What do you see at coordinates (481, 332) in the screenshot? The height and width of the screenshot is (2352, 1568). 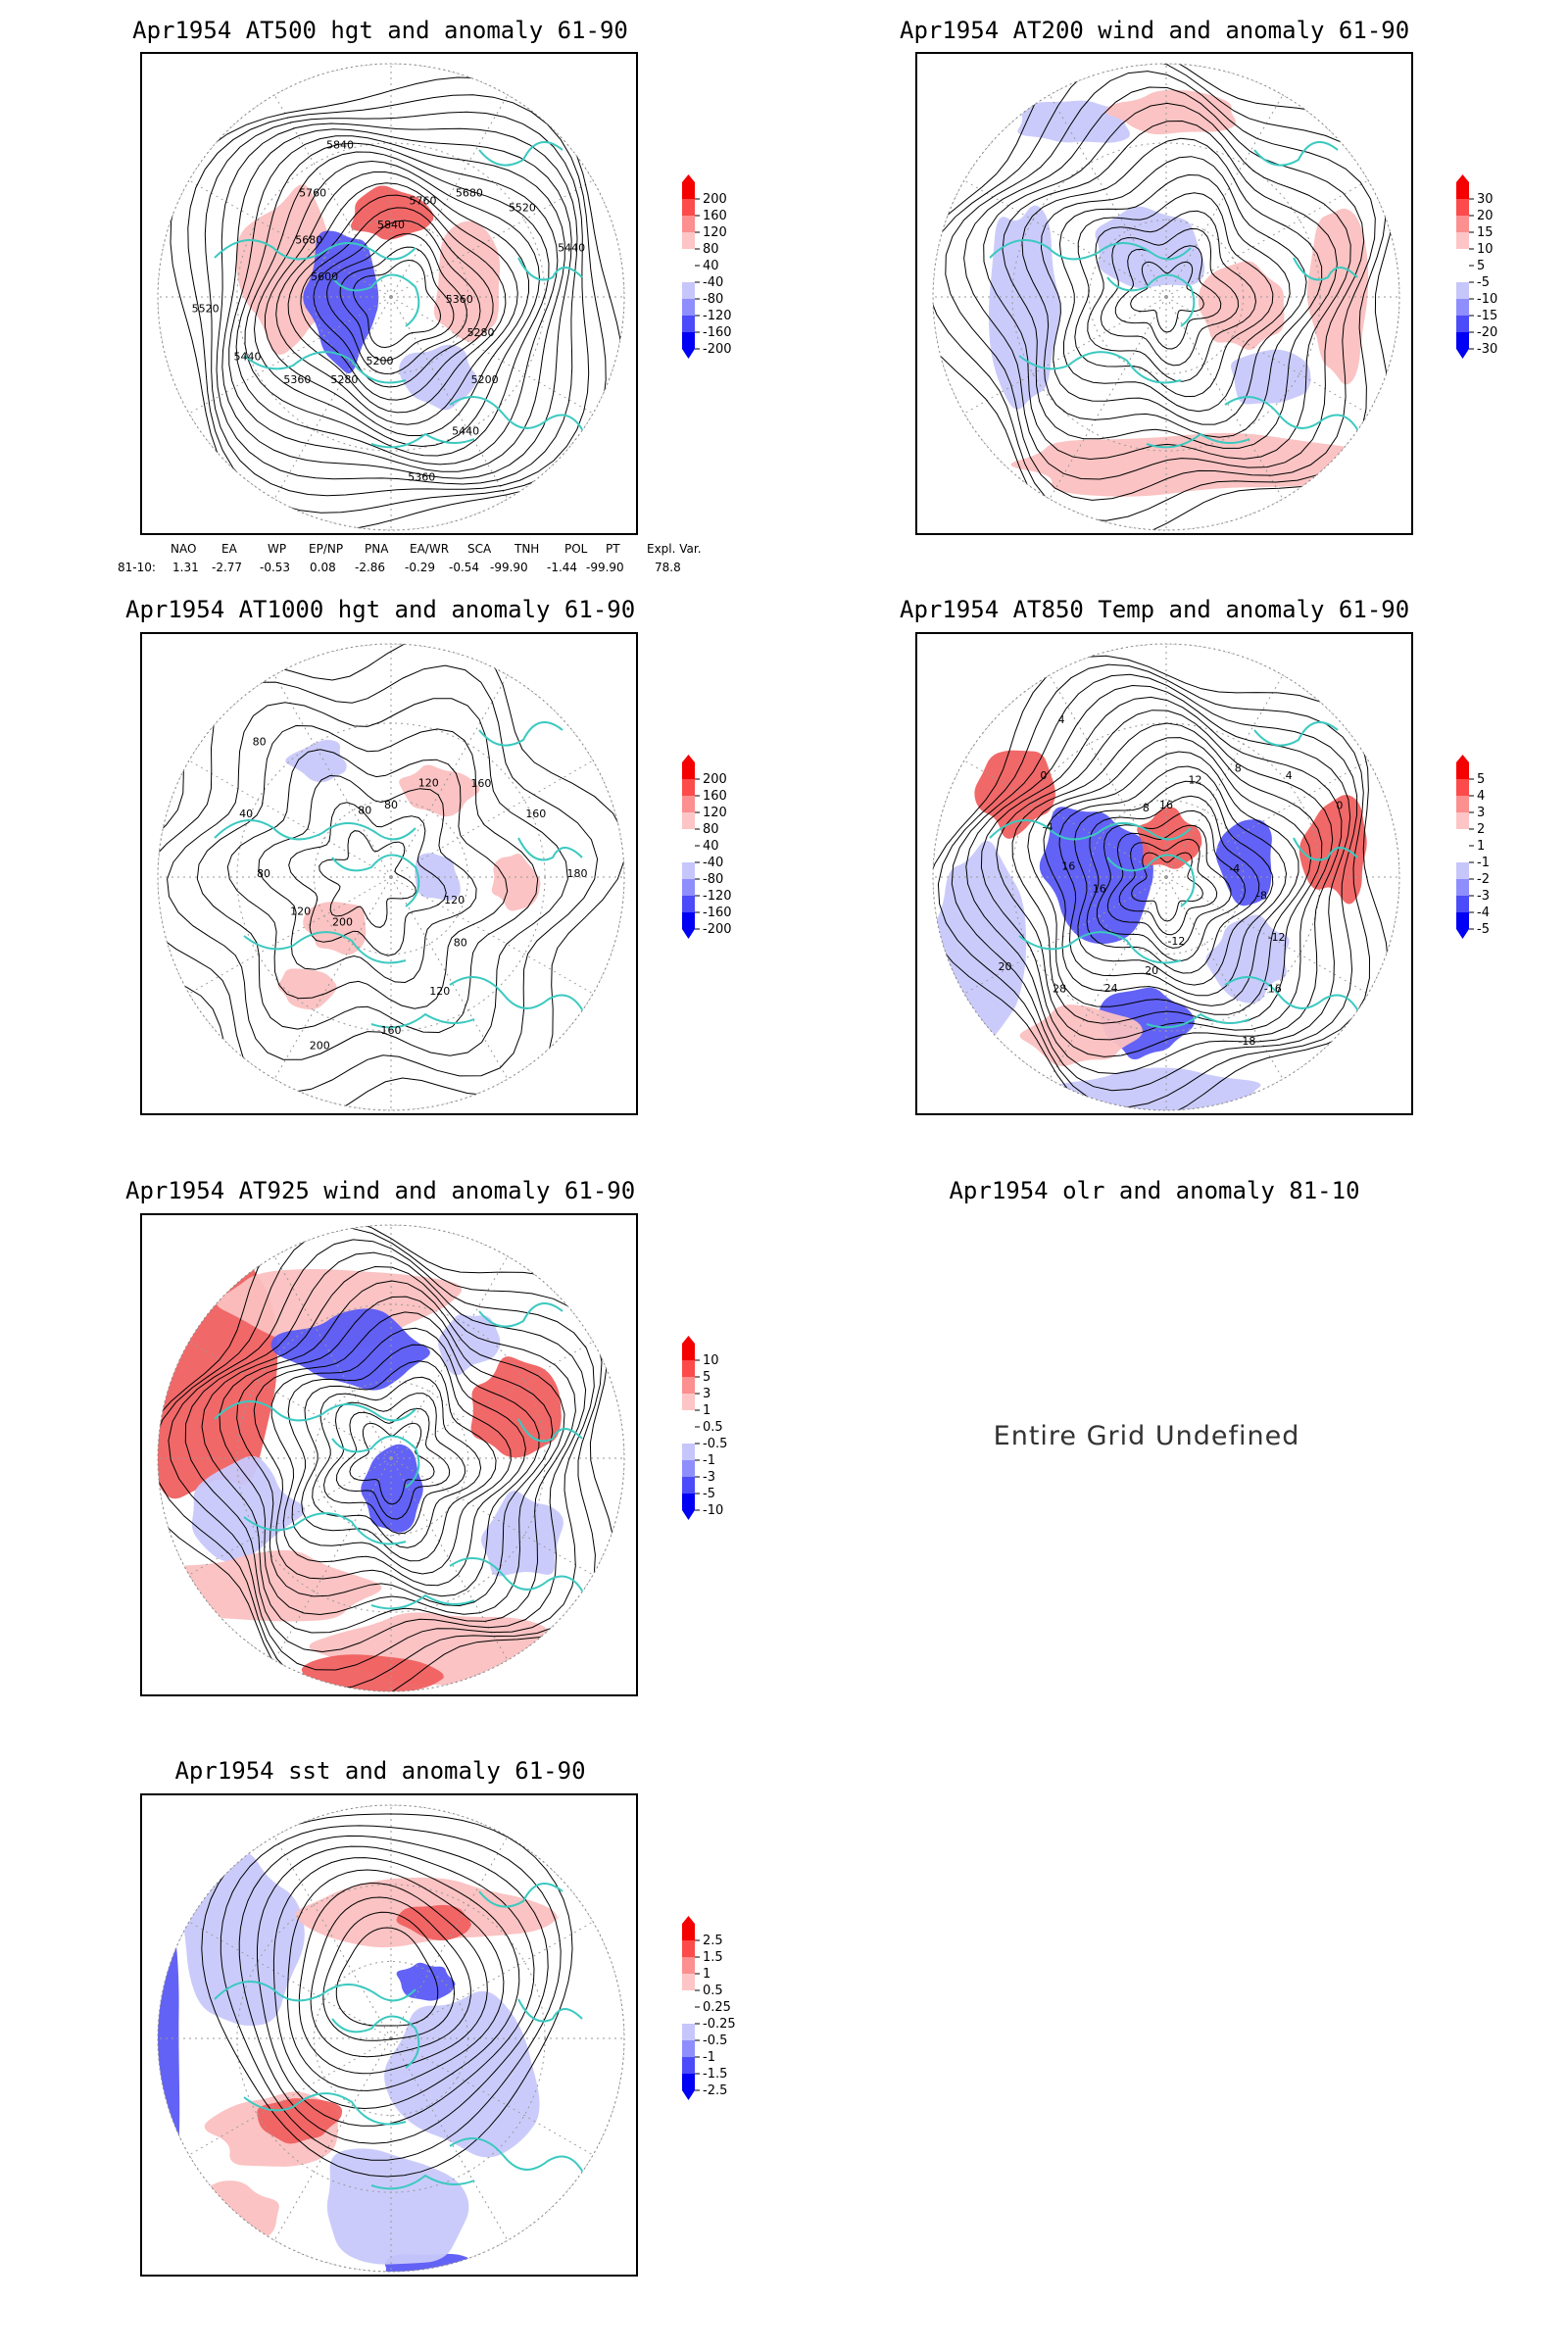 I see `contour-label: 5280` at bounding box center [481, 332].